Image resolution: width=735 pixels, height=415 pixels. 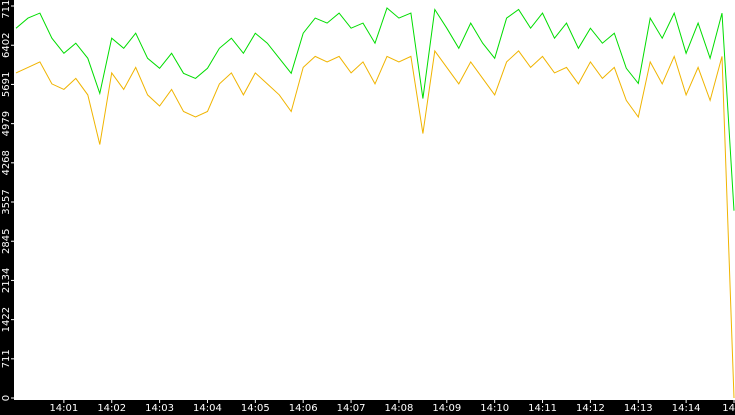 I want to click on y-tick-label: 4268, so click(x=6, y=162).